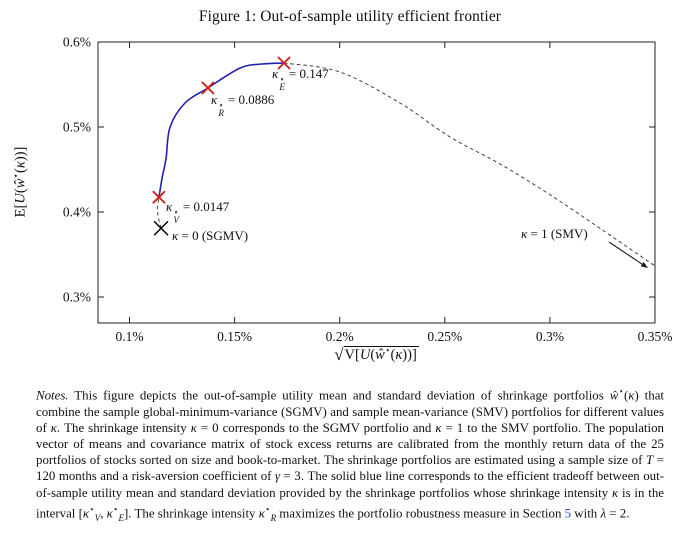 This screenshot has width=700, height=540. I want to click on text-segment: ), so click(636, 395).